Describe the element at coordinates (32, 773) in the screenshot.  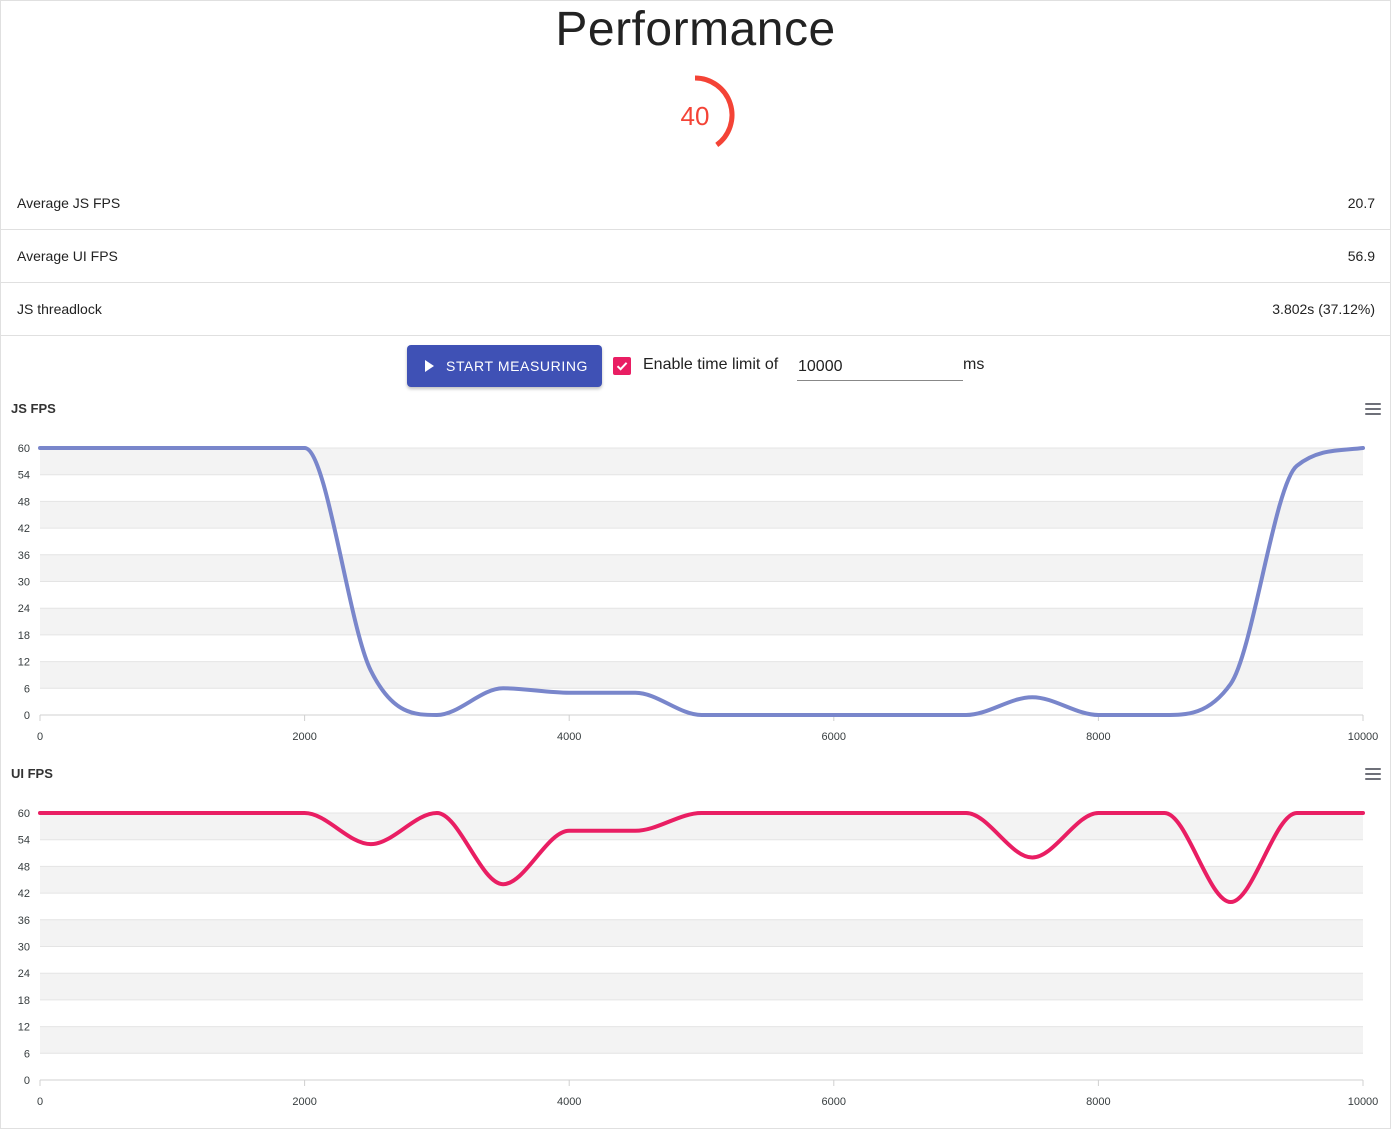
I see `ui-fps-chart-title: UI FPS` at that location.